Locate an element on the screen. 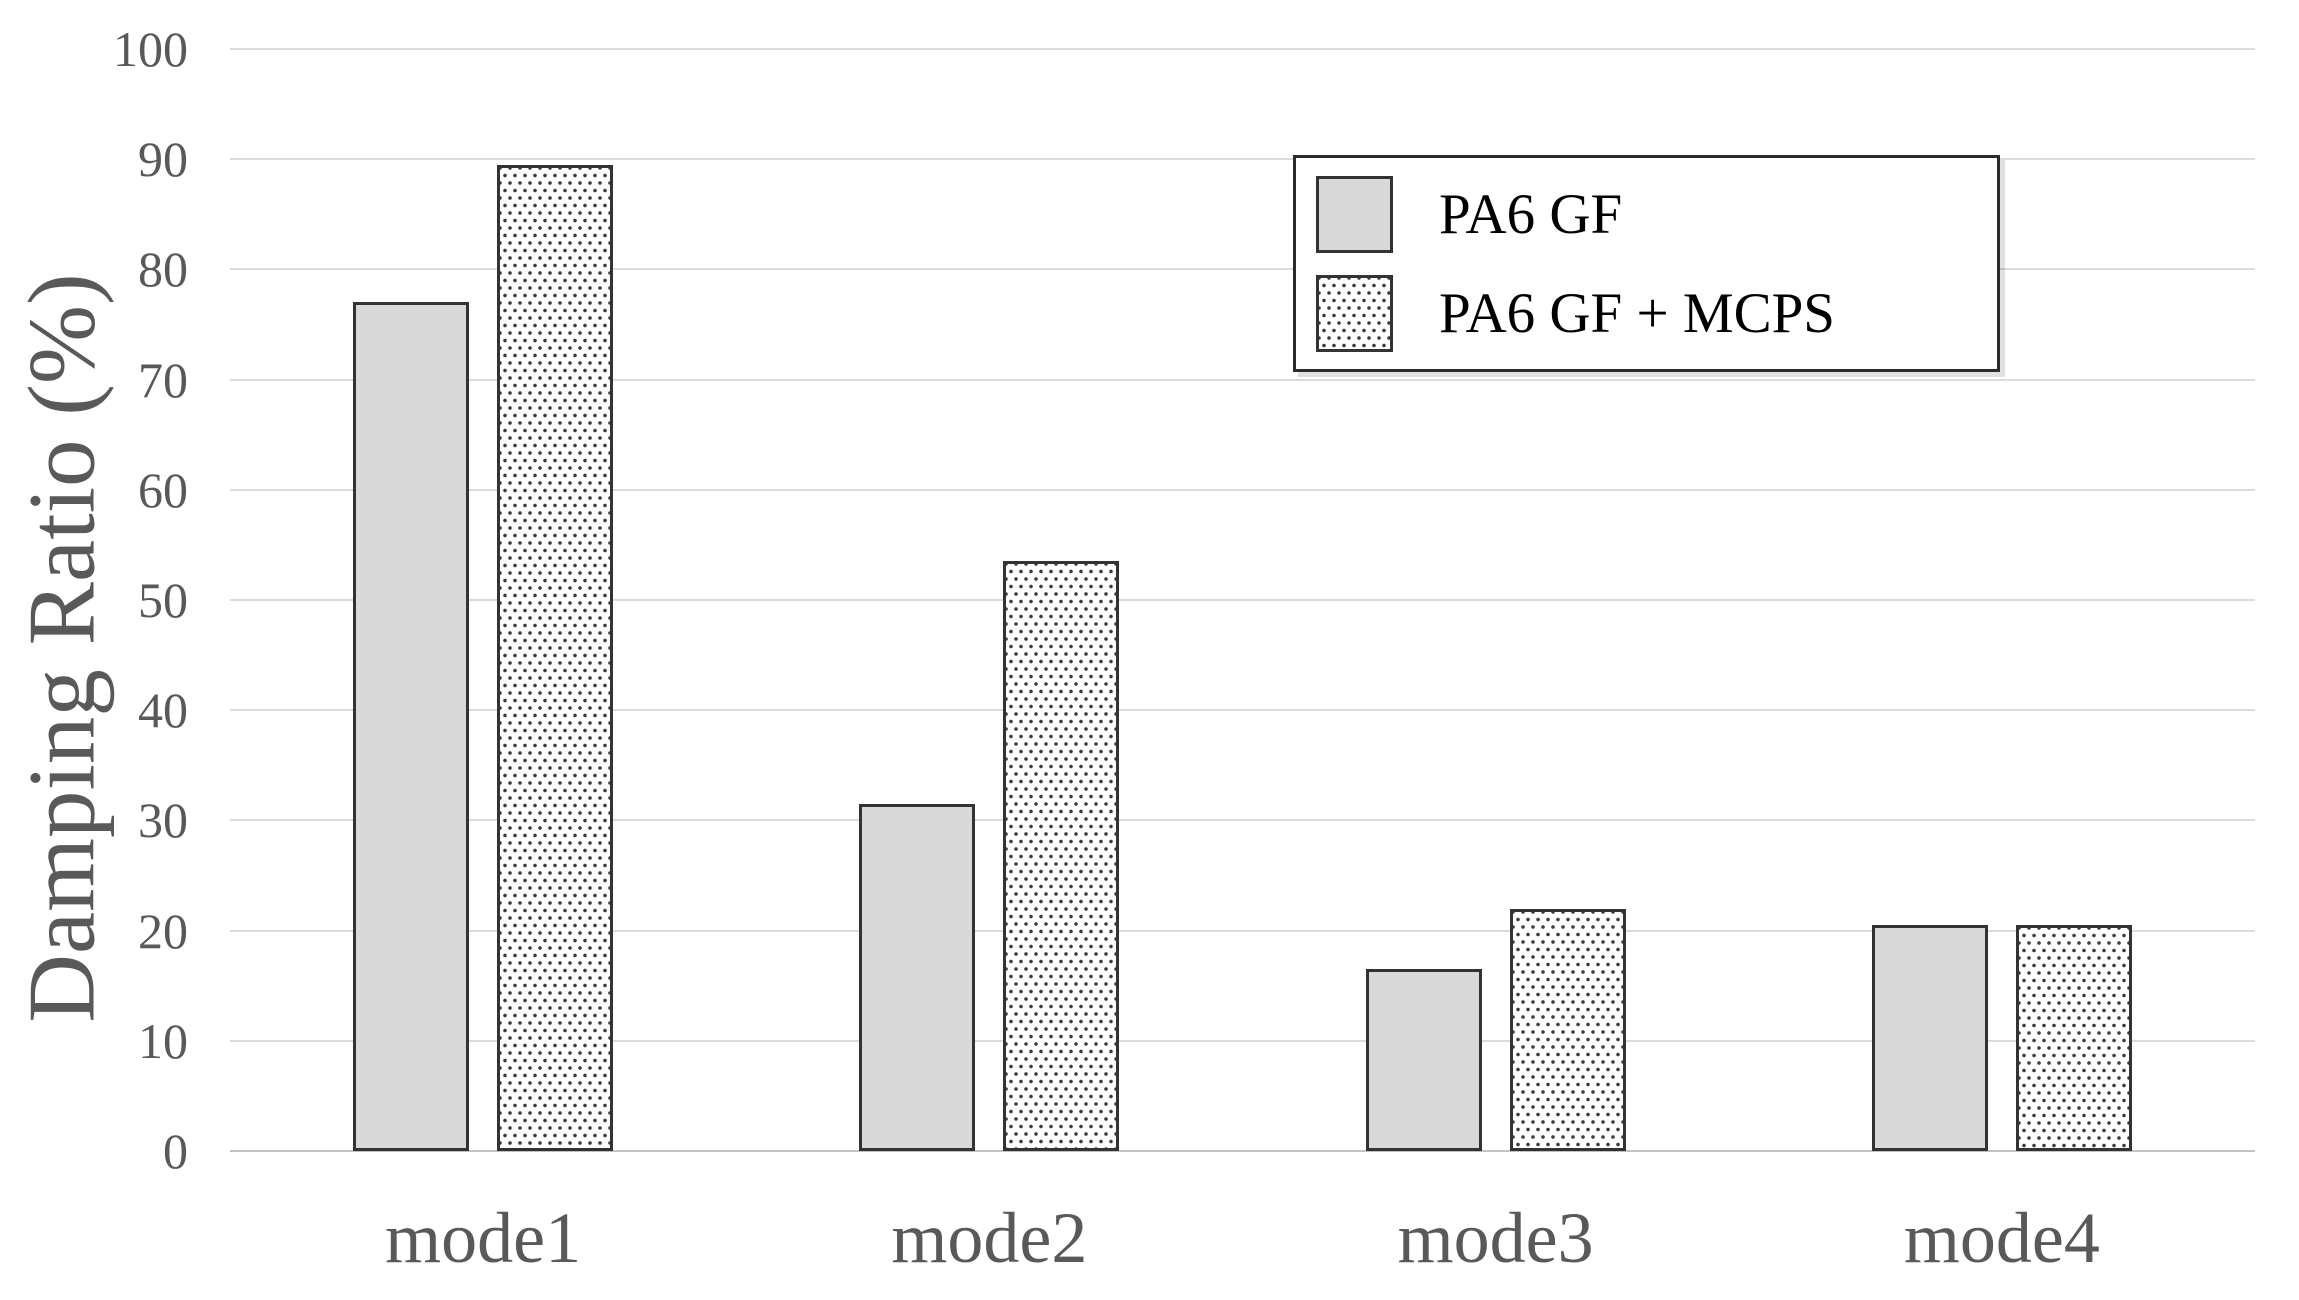 The image size is (2299, 1300). bar-mode2-pa6-gf is located at coordinates (917, 977).